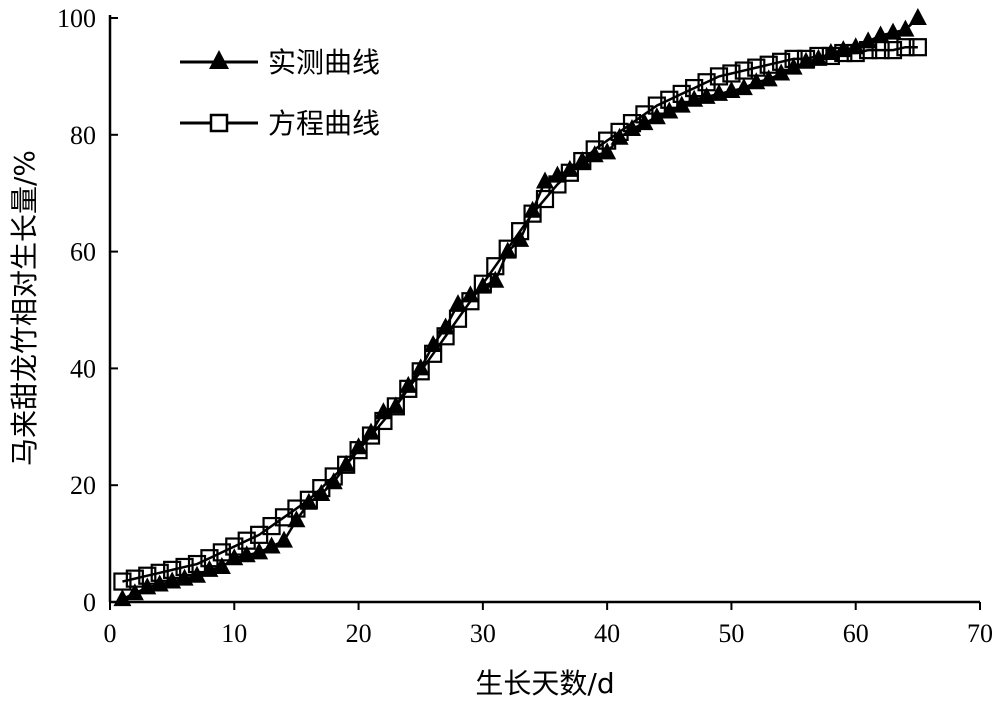 The width and height of the screenshot is (1000, 705). What do you see at coordinates (219, 123) in the screenshot?
I see `legend-marker-square-icon` at bounding box center [219, 123].